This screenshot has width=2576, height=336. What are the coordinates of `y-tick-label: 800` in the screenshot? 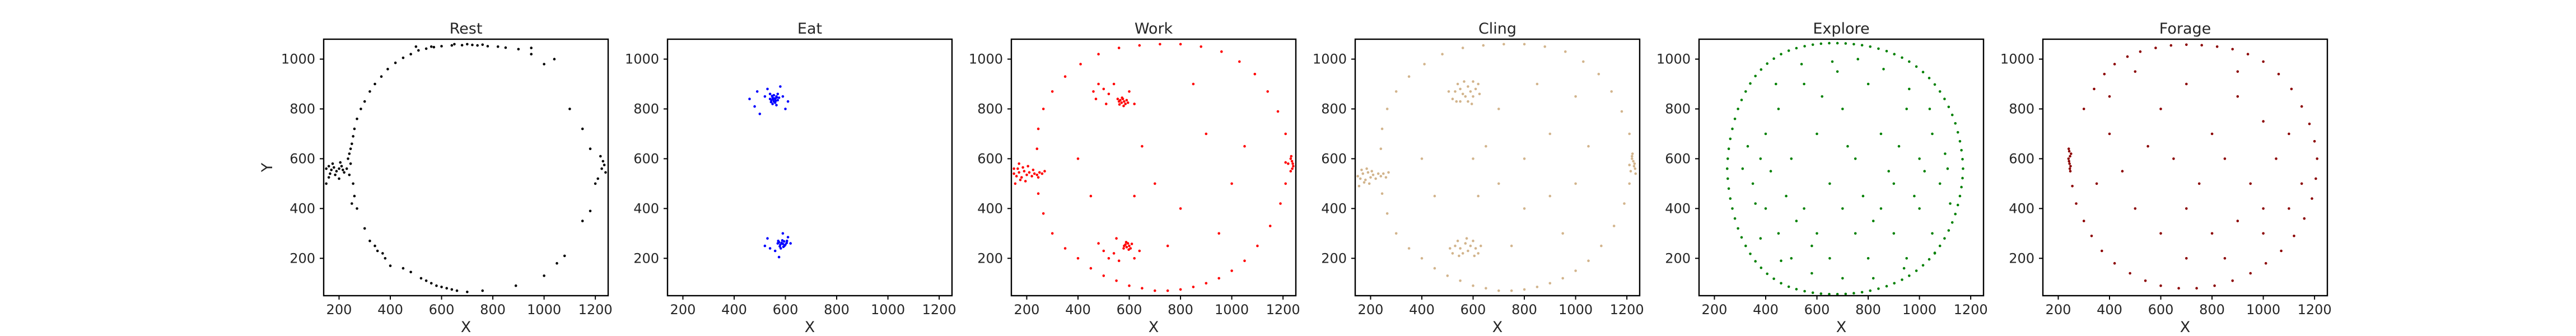 It's located at (1678, 109).